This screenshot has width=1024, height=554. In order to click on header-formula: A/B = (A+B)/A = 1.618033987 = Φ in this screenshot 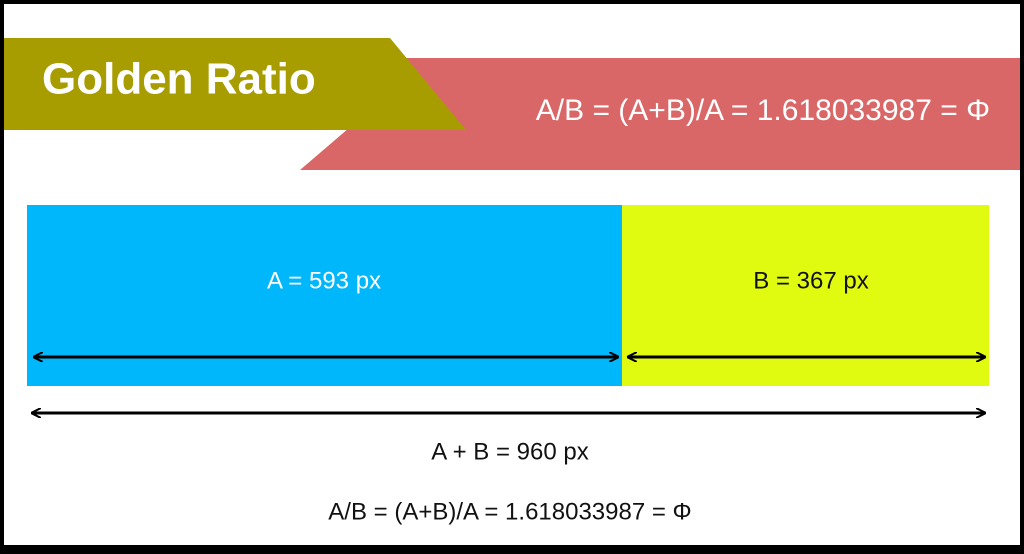, I will do `click(763, 110)`.